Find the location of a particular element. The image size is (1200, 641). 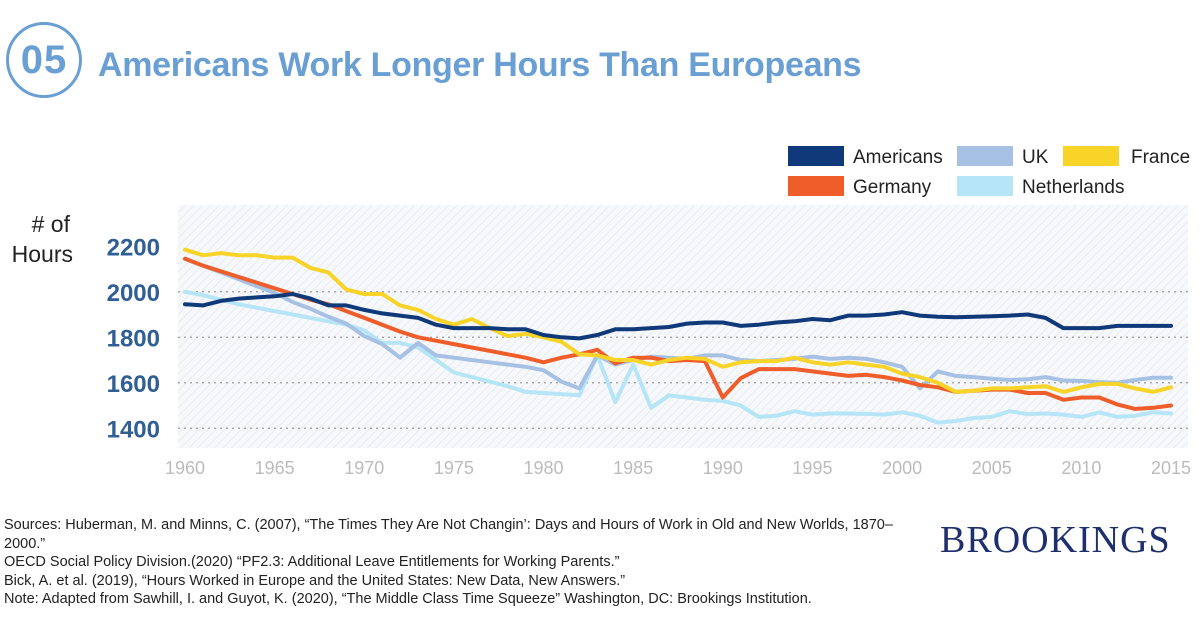

y-axis: 1400 1600 1800 2000 2200 is located at coordinates (133, 338).